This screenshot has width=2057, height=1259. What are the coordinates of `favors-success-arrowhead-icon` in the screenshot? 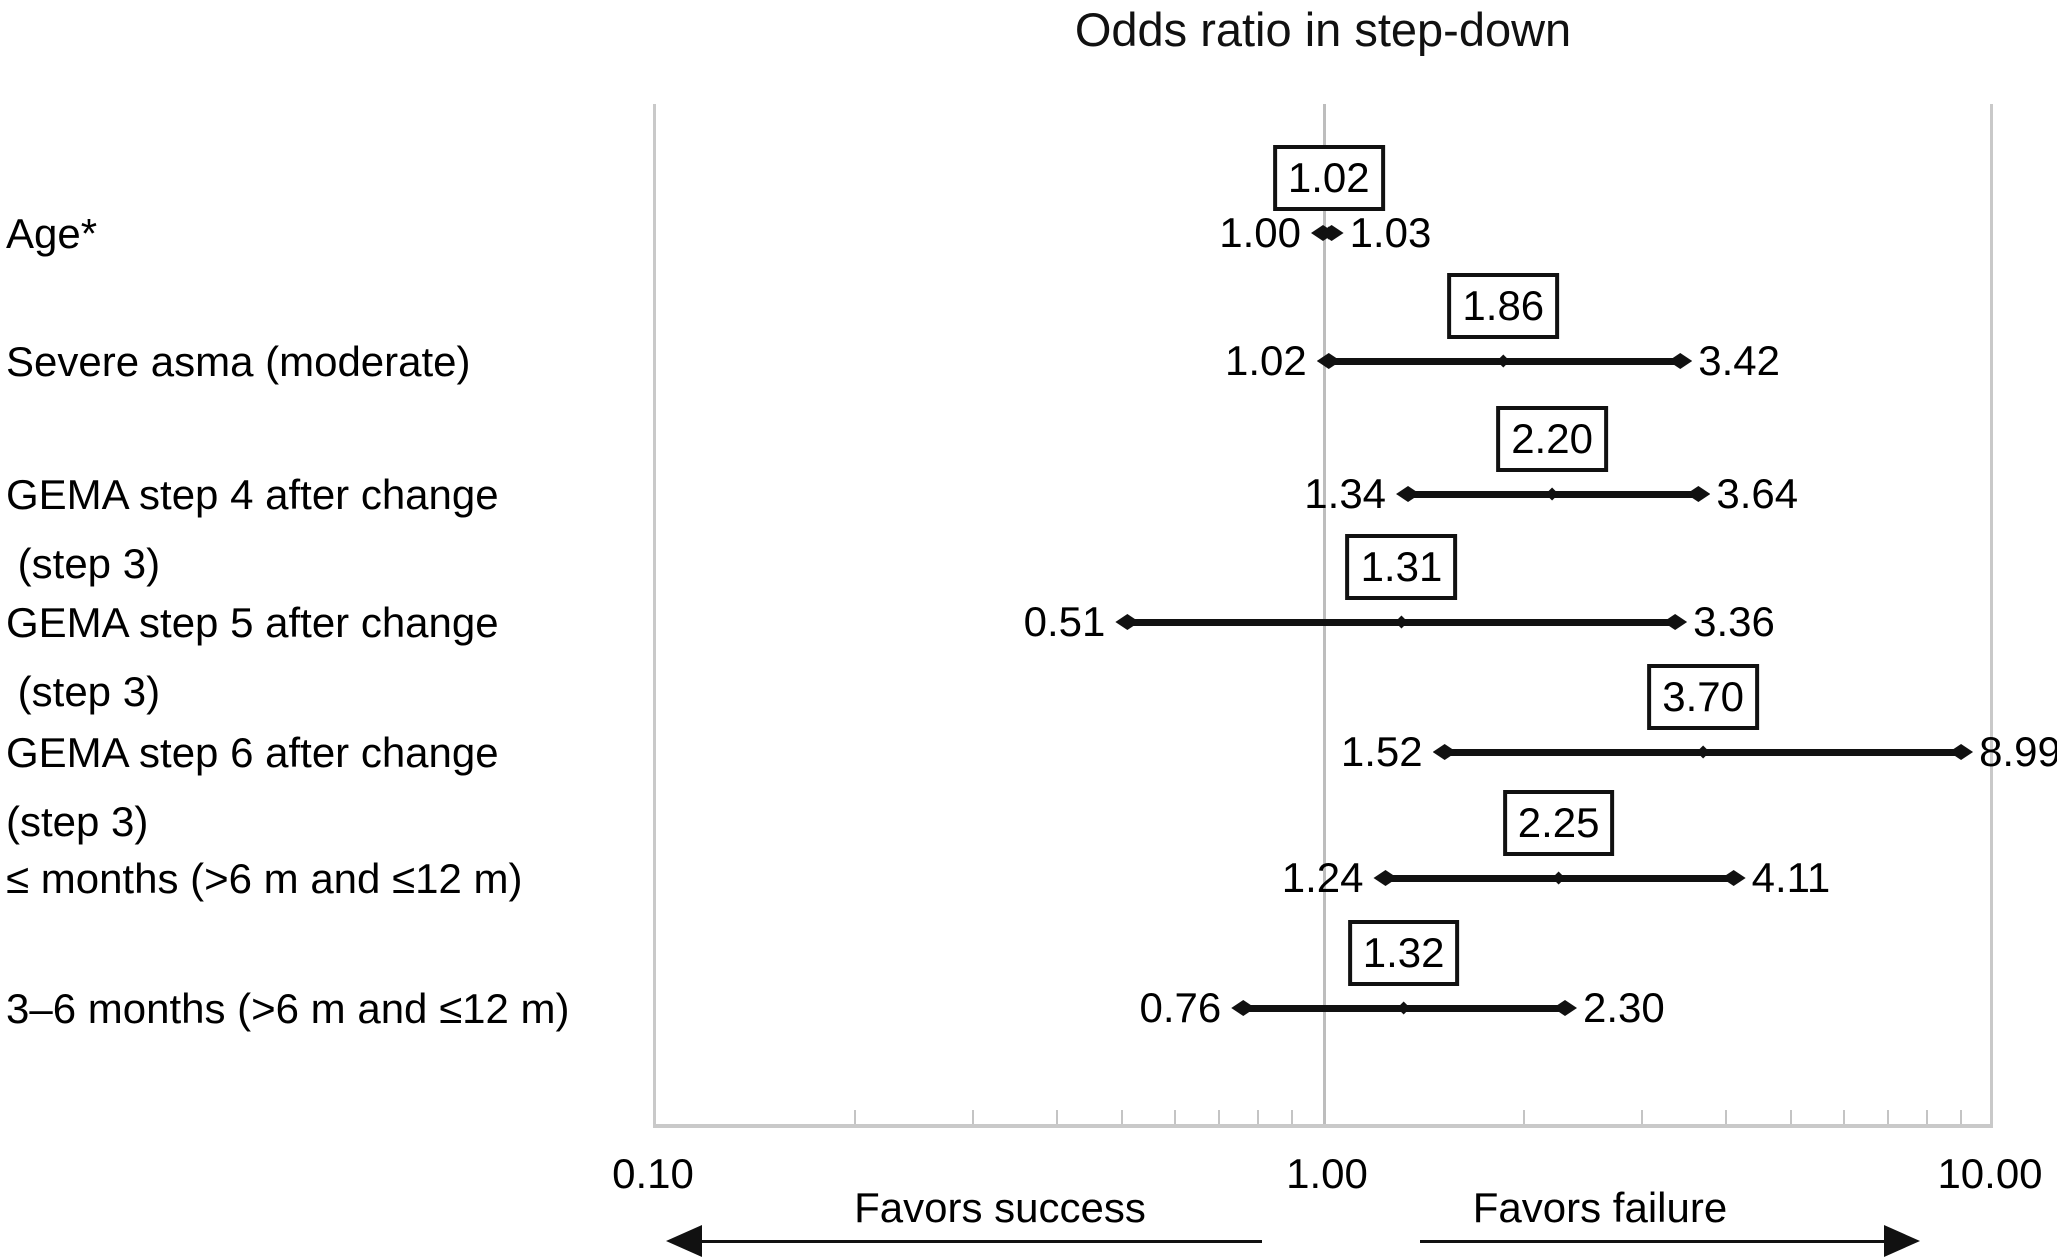 It's located at (684, 1241).